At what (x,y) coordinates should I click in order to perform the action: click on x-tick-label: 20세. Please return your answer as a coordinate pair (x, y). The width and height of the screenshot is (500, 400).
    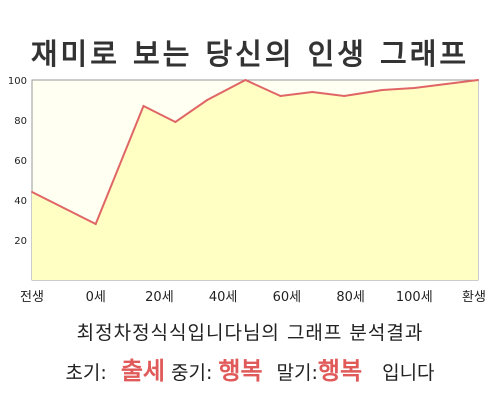
    Looking at the image, I should click on (159, 297).